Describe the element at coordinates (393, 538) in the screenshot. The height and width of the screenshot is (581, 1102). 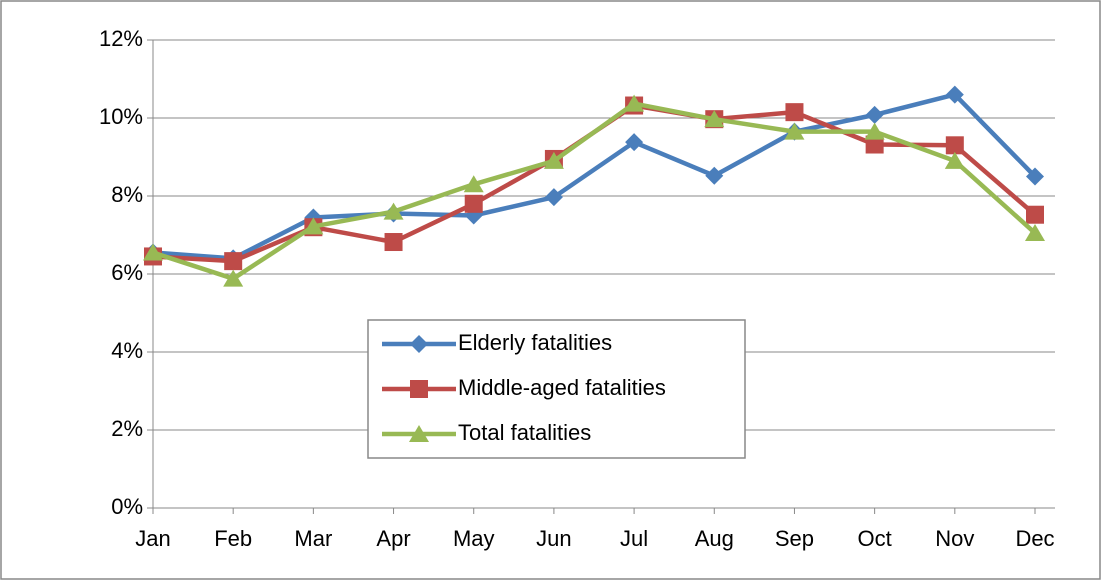
I see `x-tick-label: Apr` at that location.